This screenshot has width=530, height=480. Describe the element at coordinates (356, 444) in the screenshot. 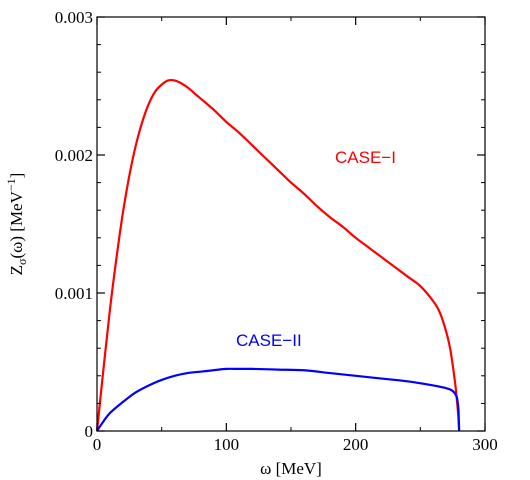

I see `x-tick-label: 200` at that location.